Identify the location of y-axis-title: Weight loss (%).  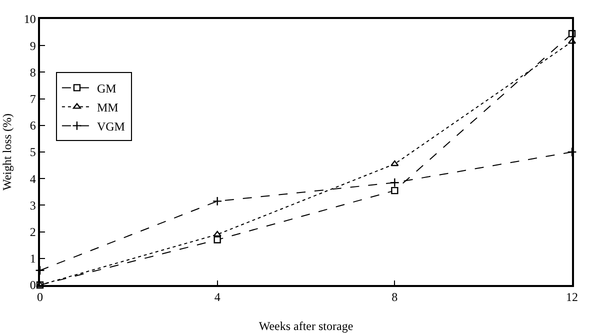
(7, 152).